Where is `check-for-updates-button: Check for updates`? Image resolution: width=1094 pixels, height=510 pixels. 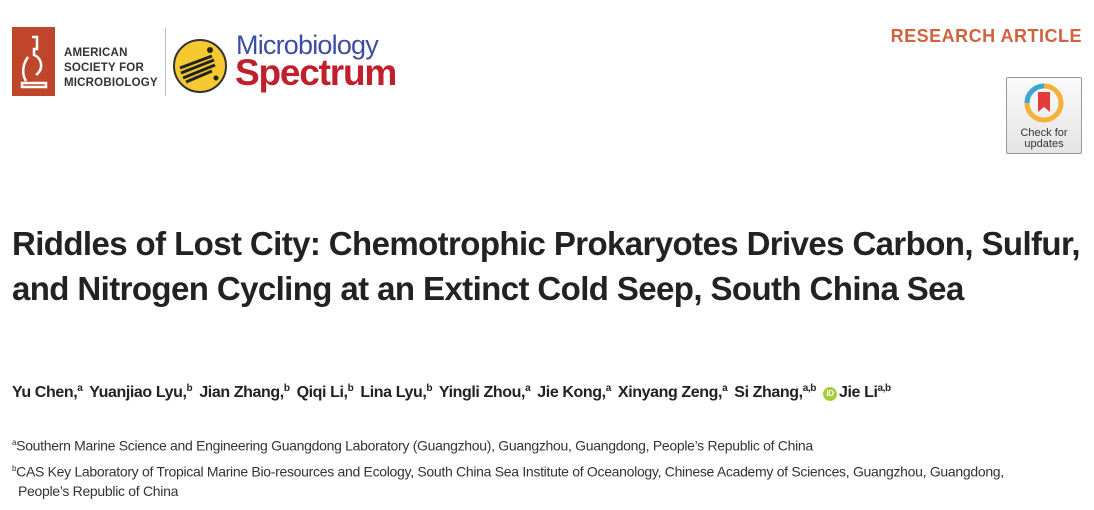
check-for-updates-button: Check for updates is located at coordinates (1044, 115).